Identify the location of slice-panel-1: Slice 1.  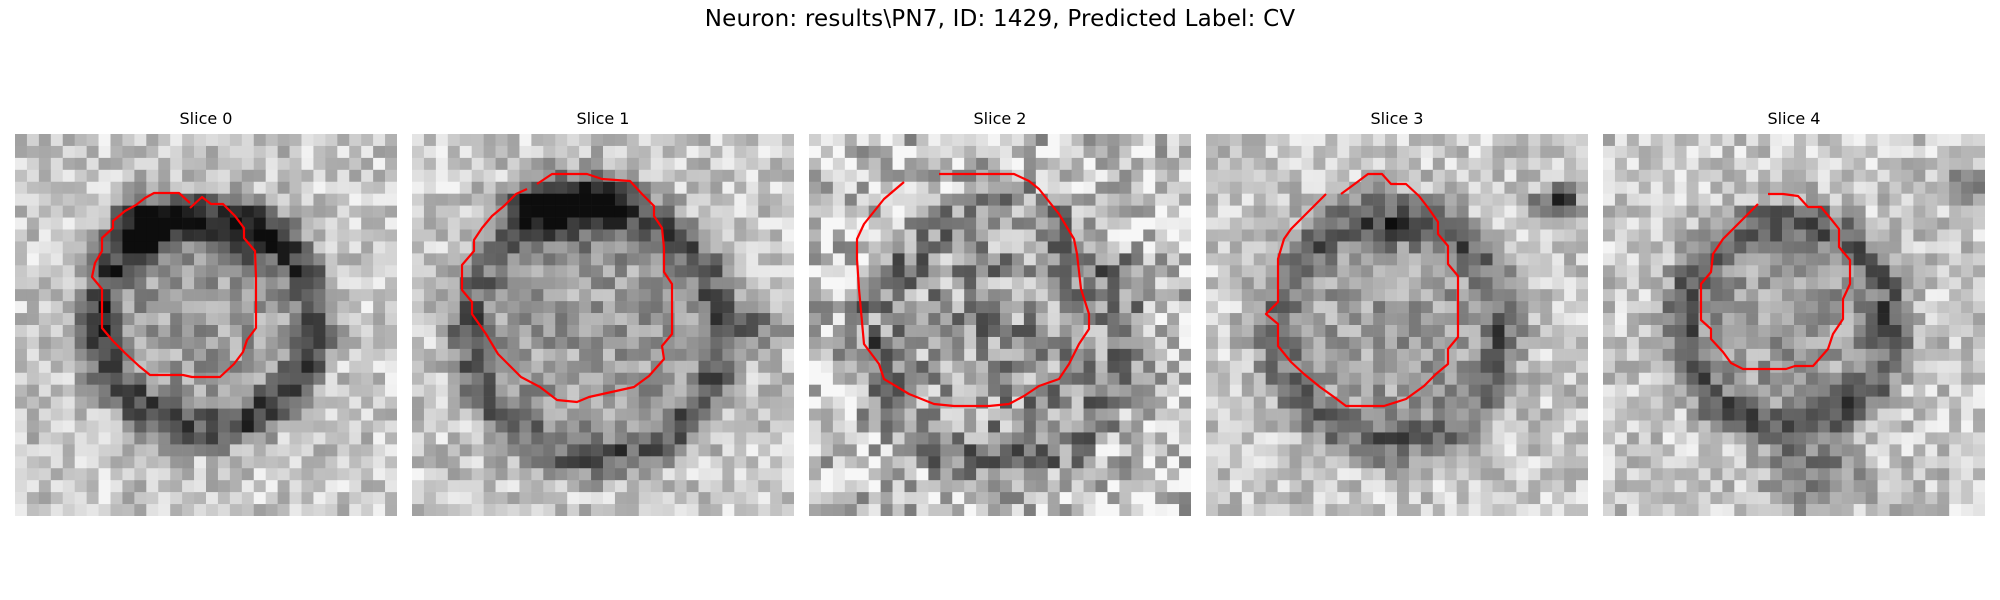
(603, 312).